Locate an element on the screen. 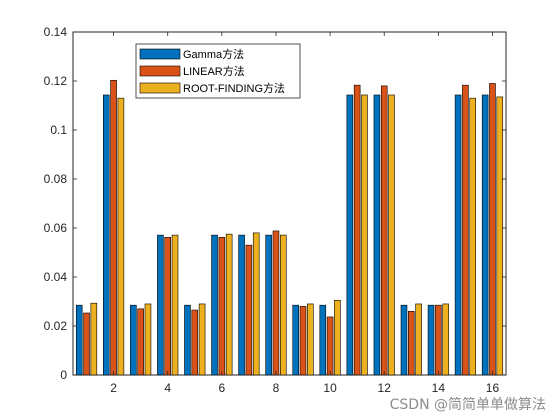  x-tick-label: 2 is located at coordinates (113, 388).